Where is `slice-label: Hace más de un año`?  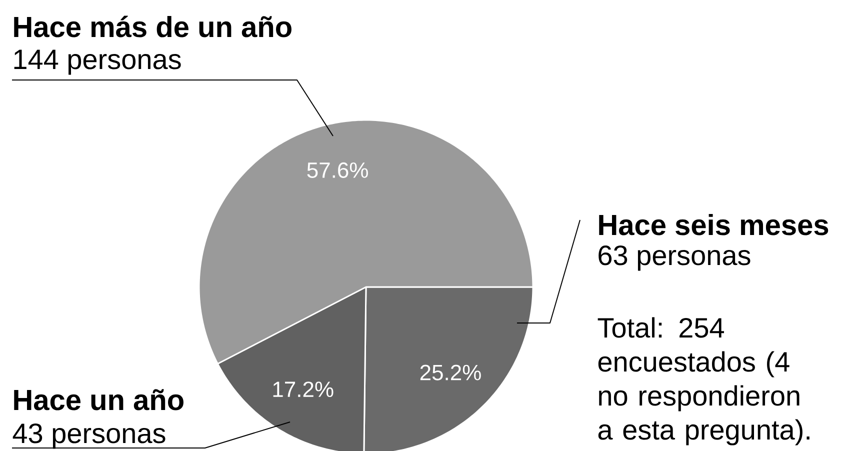 slice-label: Hace más de un año is located at coordinates (153, 27).